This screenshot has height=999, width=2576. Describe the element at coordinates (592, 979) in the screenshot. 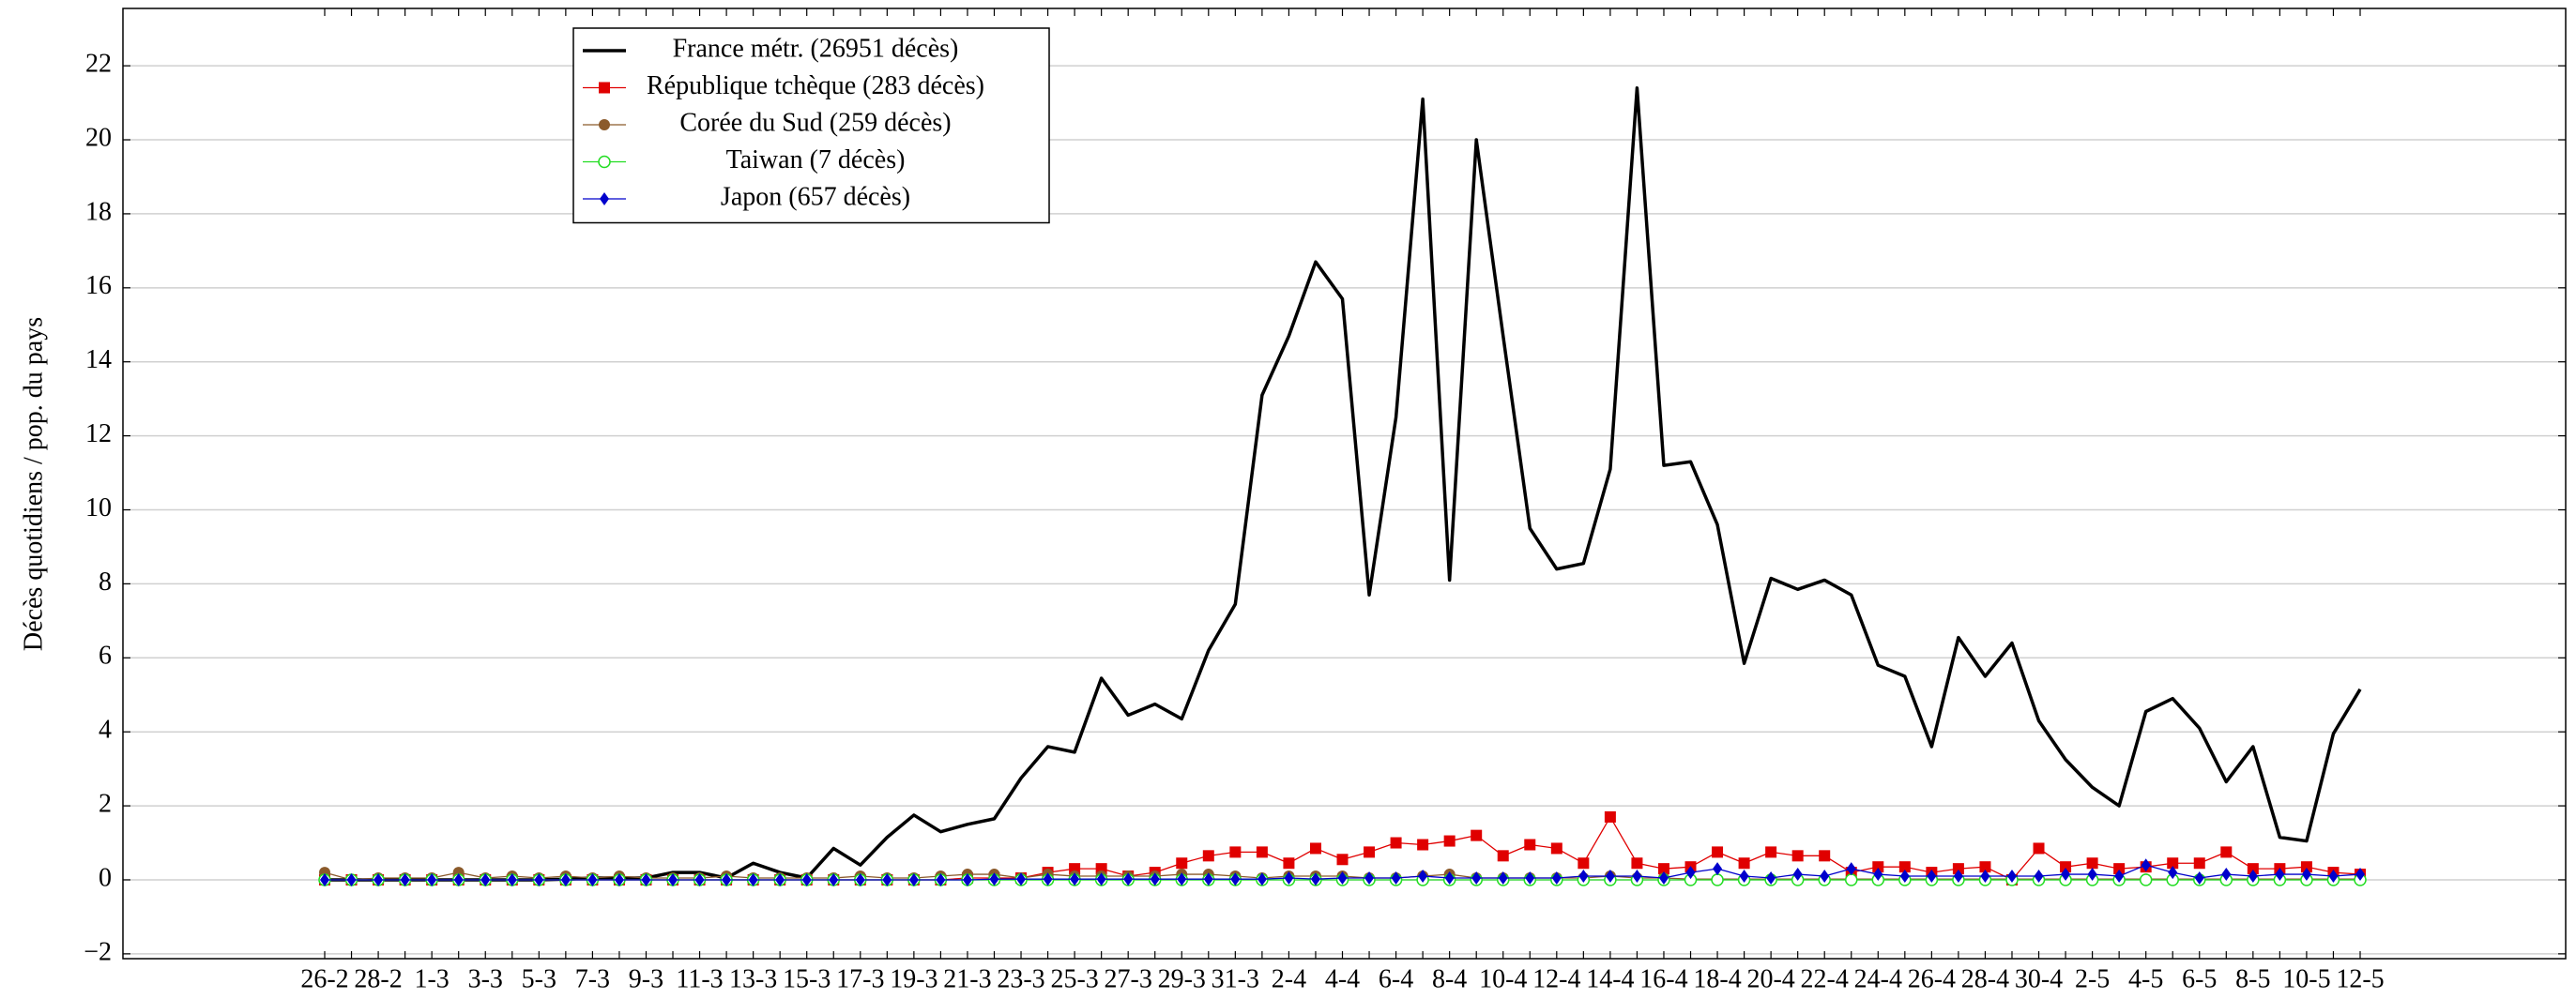

I see `x-tick-label: 7-3` at that location.